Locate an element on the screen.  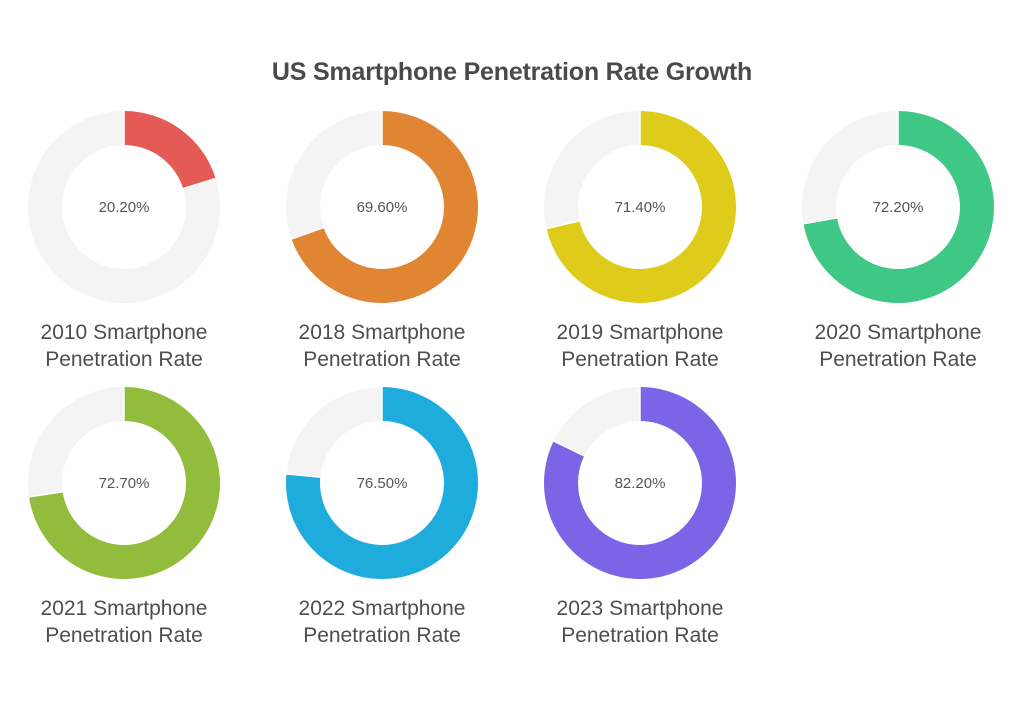
donut-2023: 82.20% 2023 Smartphone Penetration Rate is located at coordinates (640, 516).